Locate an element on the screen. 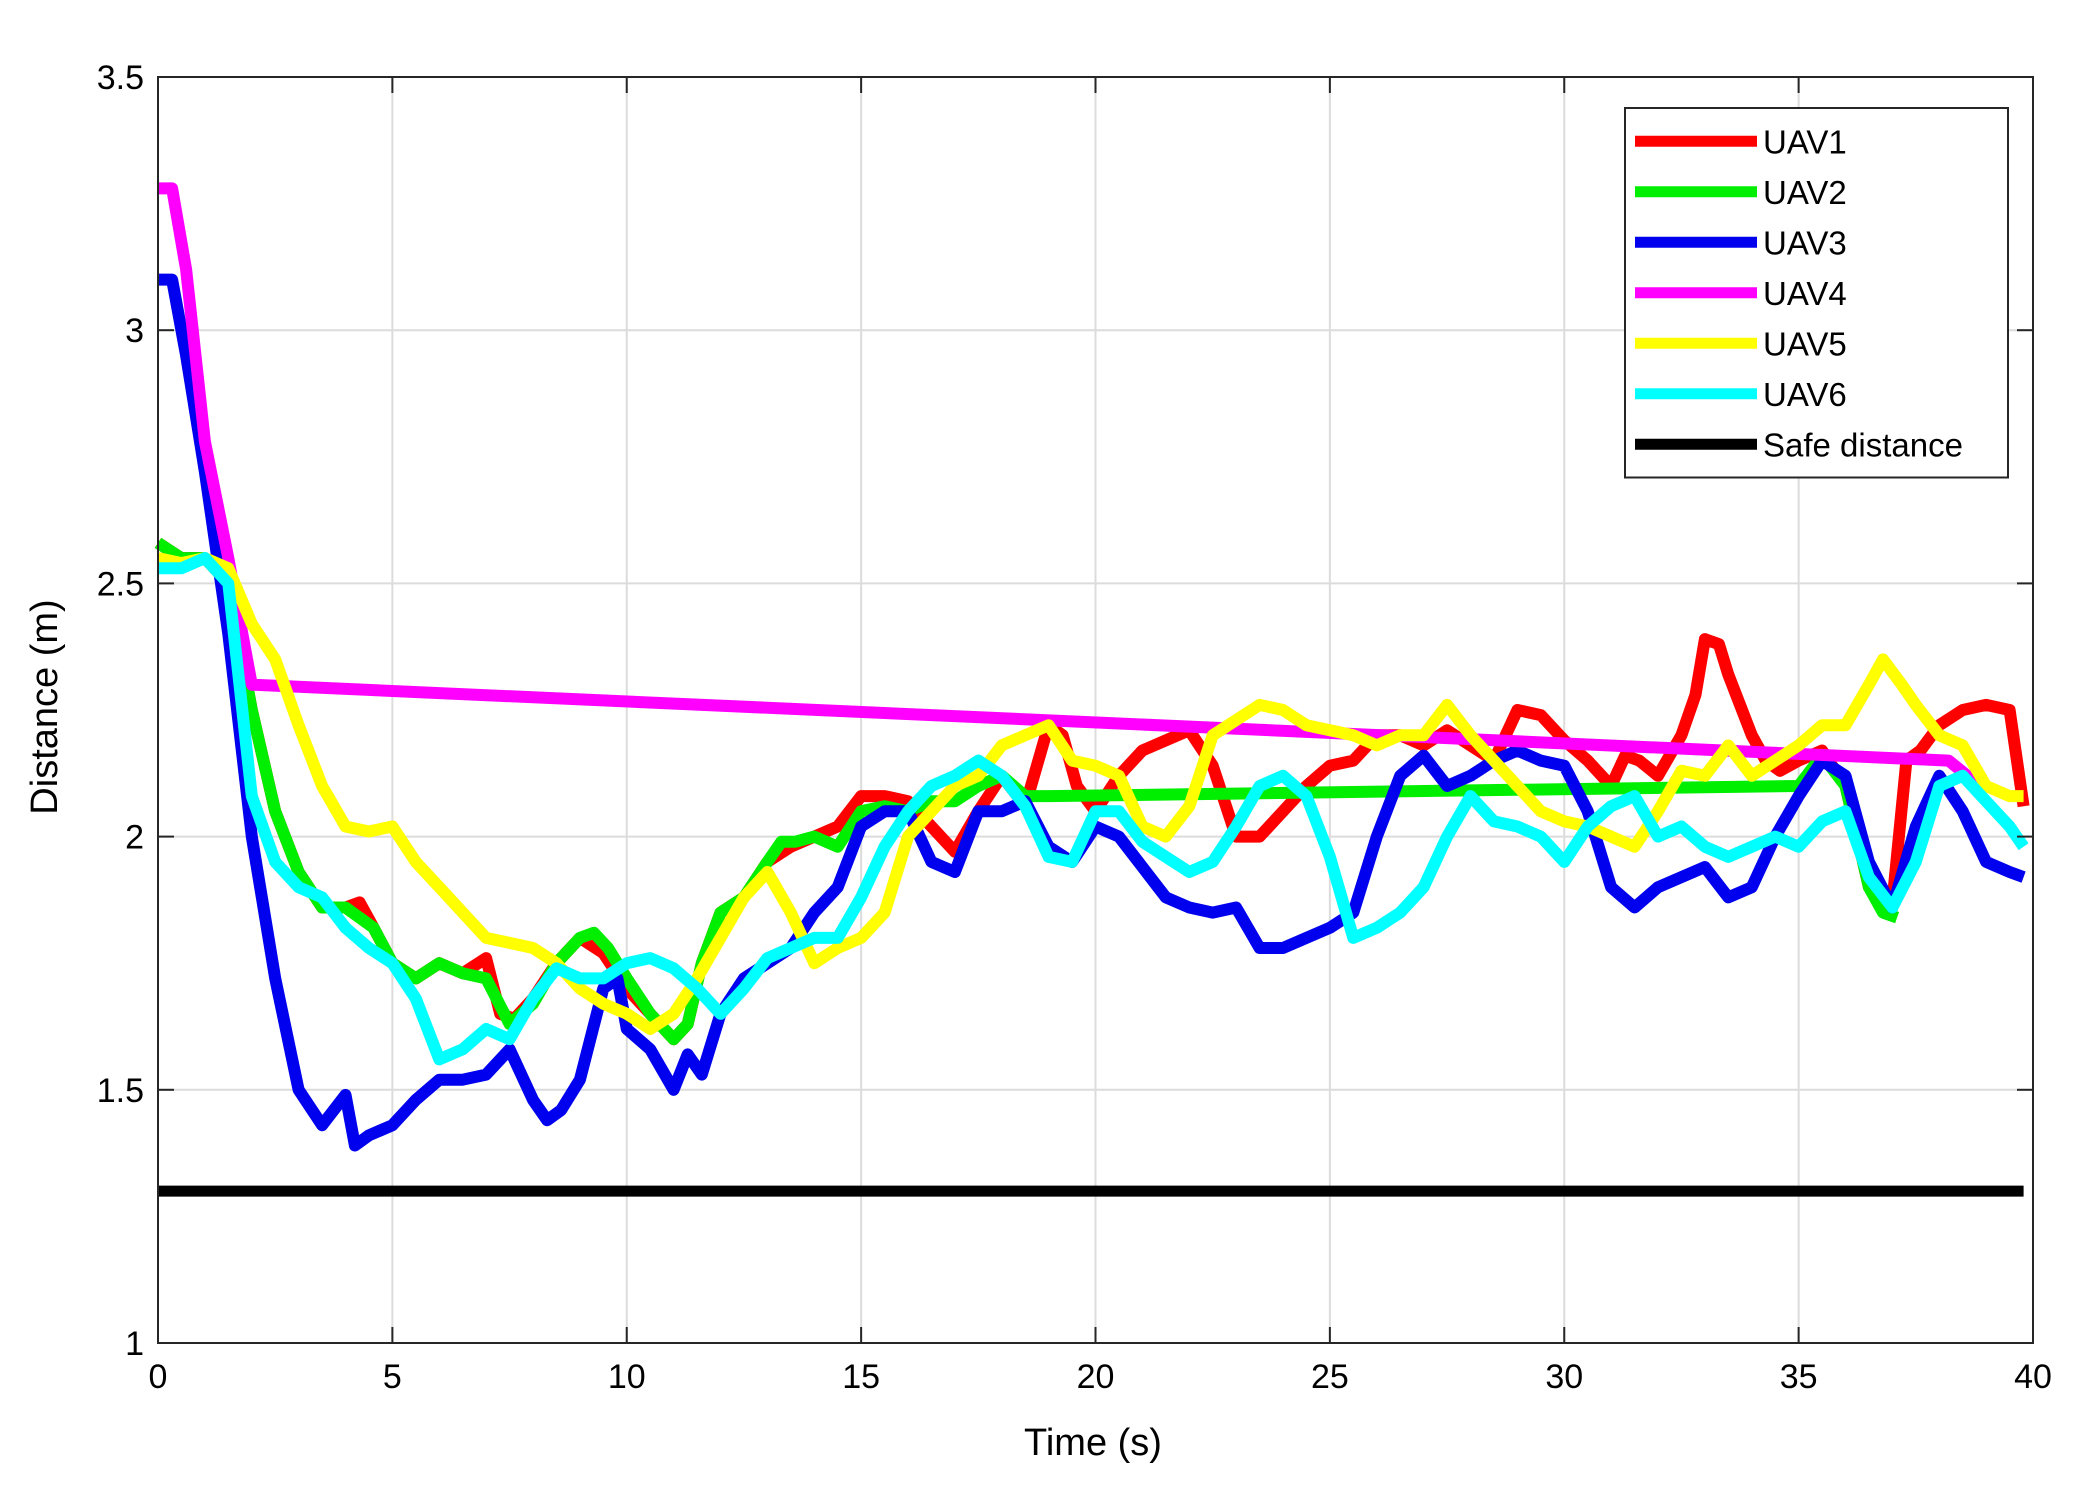 Image resolution: width=2085 pixels, height=1486 pixels. x-tick-label: 15 is located at coordinates (861, 1377).